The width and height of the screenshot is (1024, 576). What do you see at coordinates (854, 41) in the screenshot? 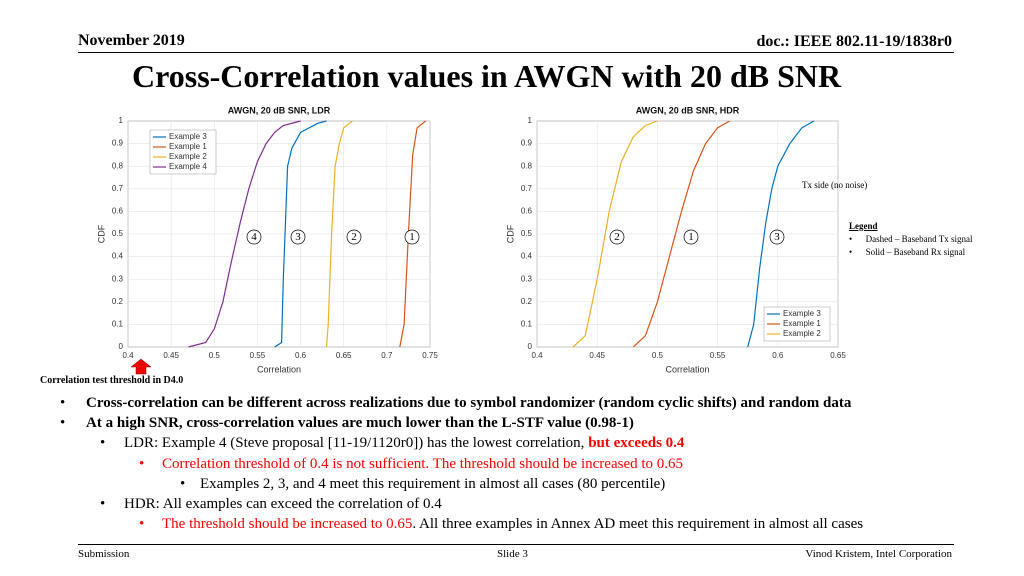
I see `header-doc: doc.: IEEE 802.11-19/1838r0` at bounding box center [854, 41].